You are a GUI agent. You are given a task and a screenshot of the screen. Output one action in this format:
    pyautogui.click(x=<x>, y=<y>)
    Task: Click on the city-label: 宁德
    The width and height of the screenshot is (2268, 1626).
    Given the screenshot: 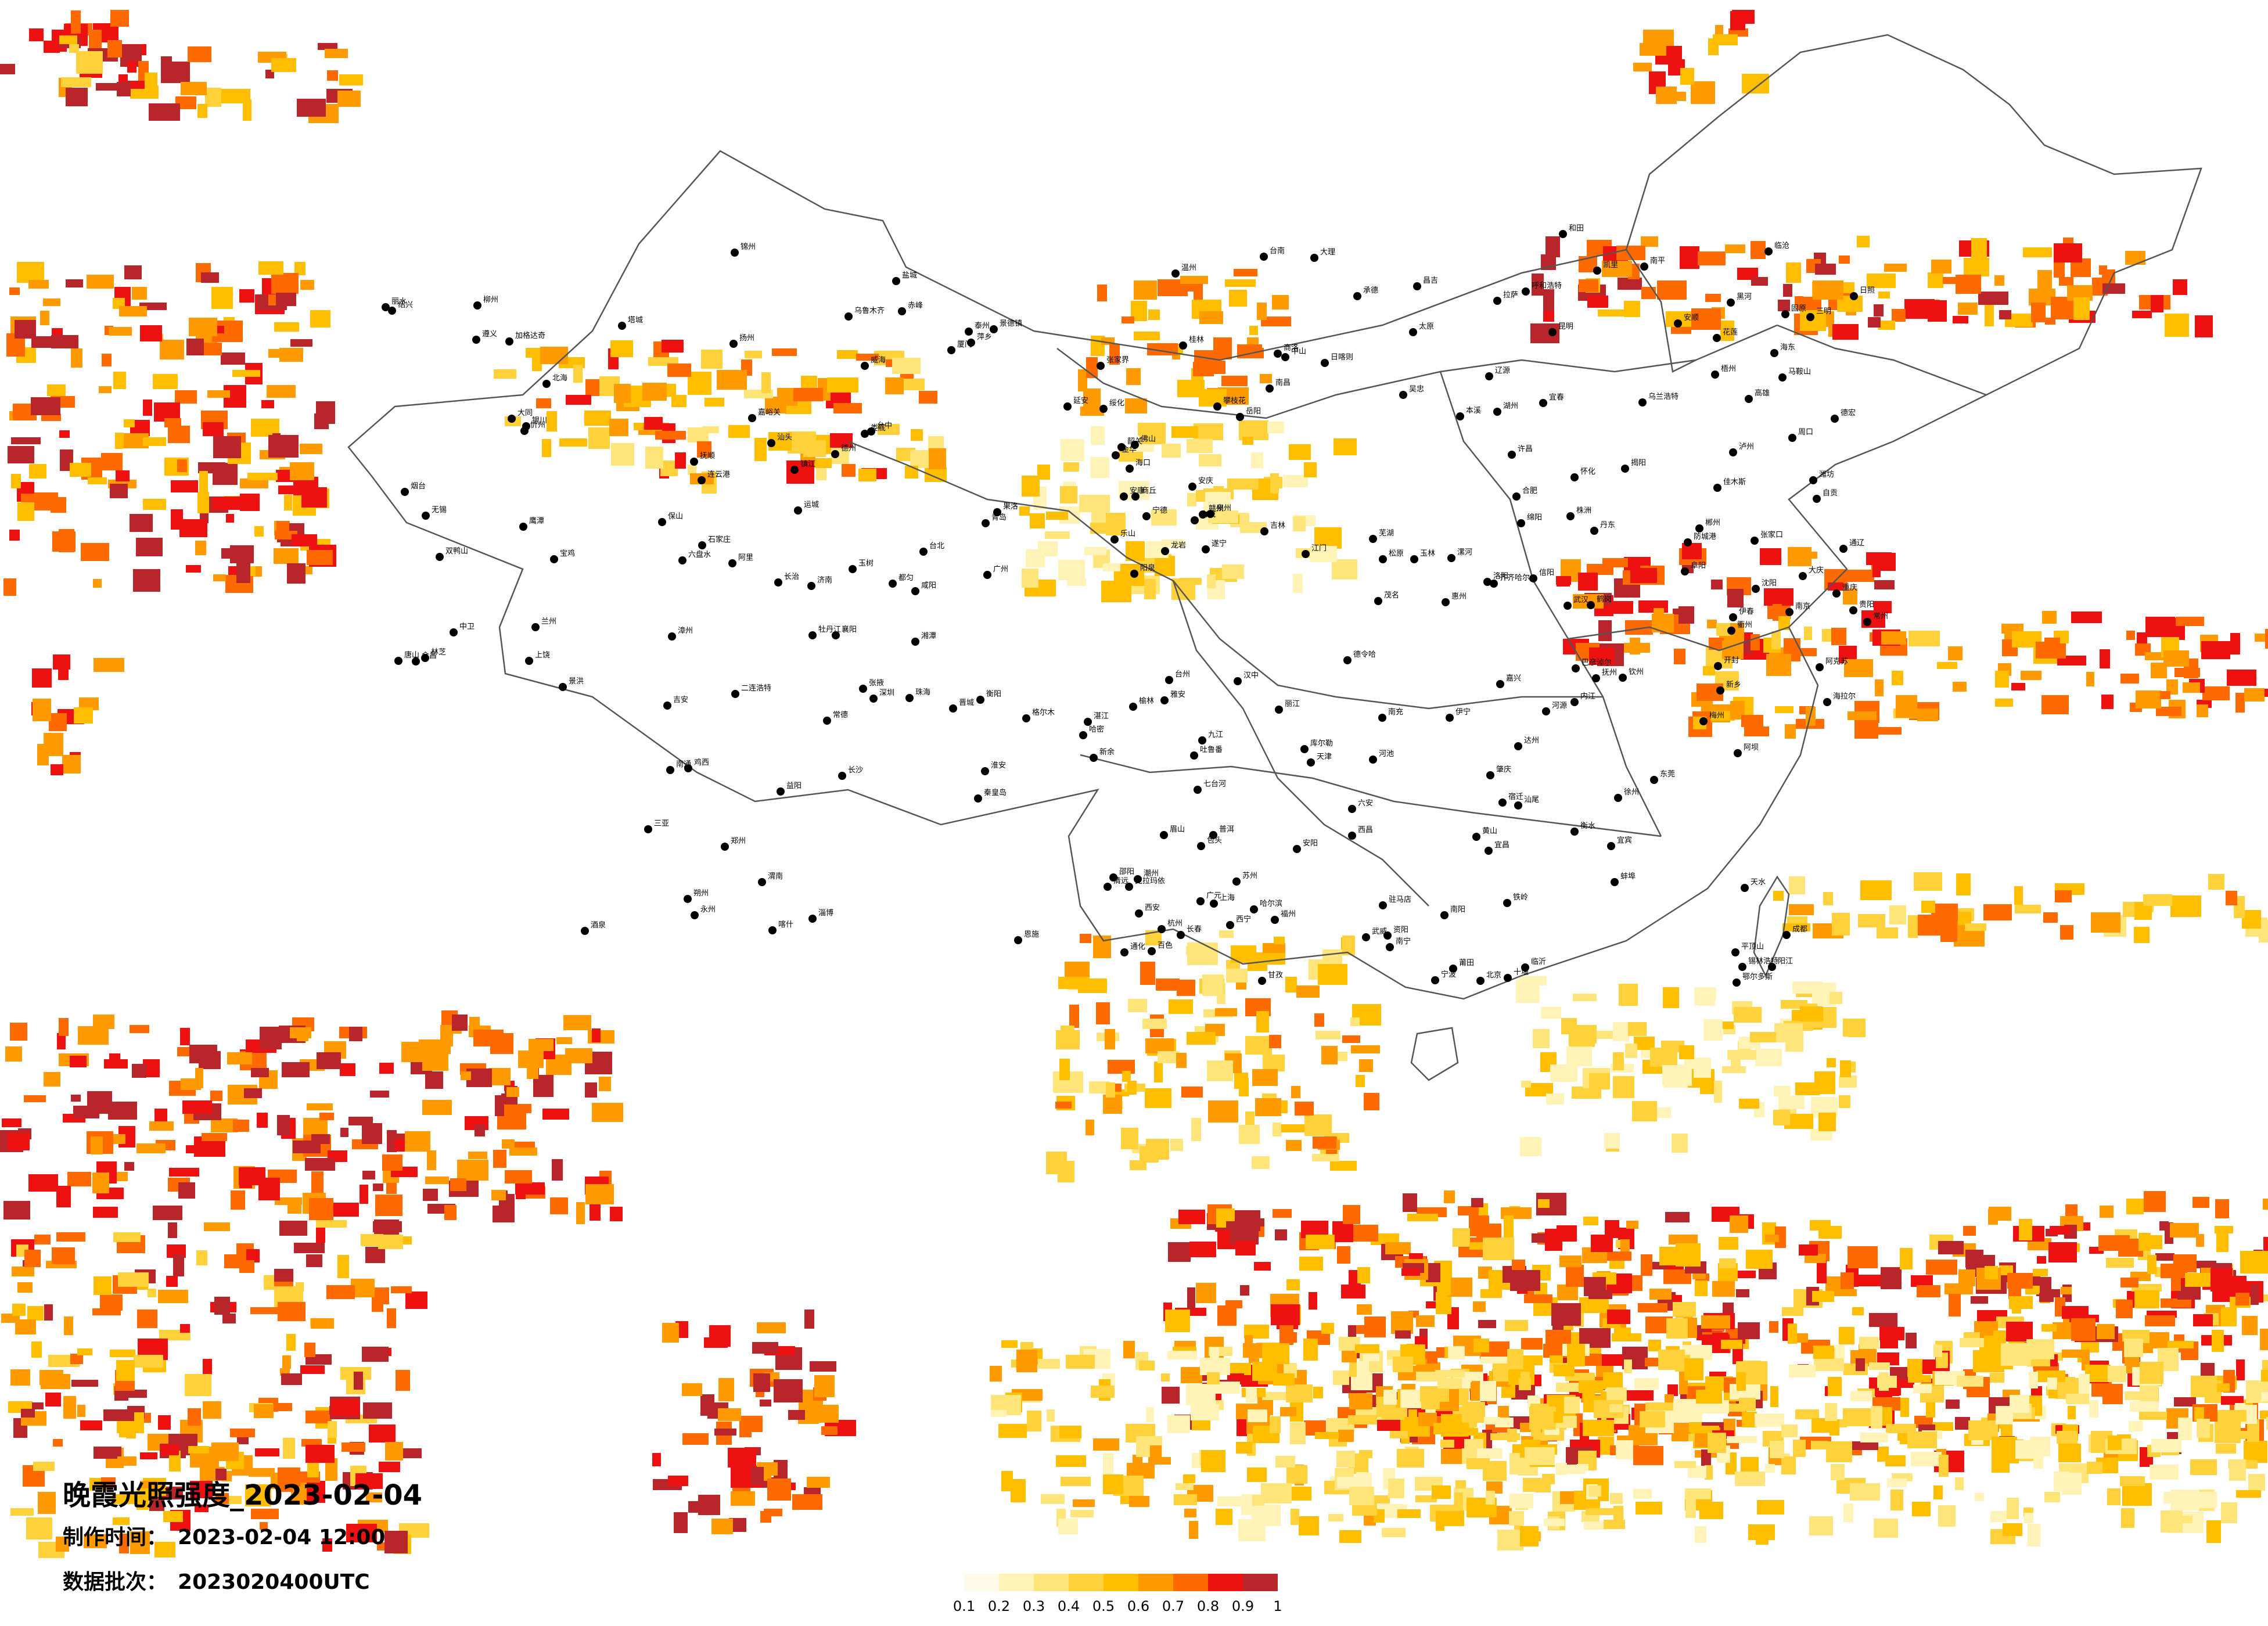 What is the action you would take?
    pyautogui.click(x=1159, y=510)
    